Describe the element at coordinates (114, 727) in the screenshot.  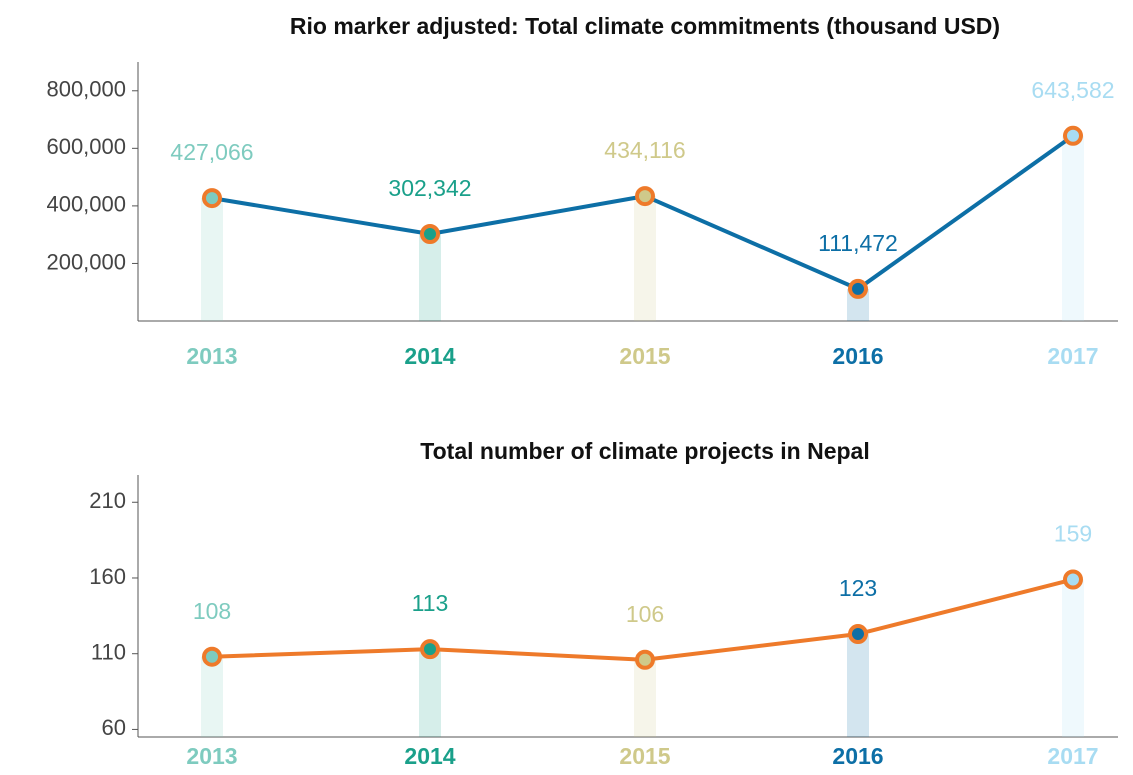
I see `y-tick-label: 60` at that location.